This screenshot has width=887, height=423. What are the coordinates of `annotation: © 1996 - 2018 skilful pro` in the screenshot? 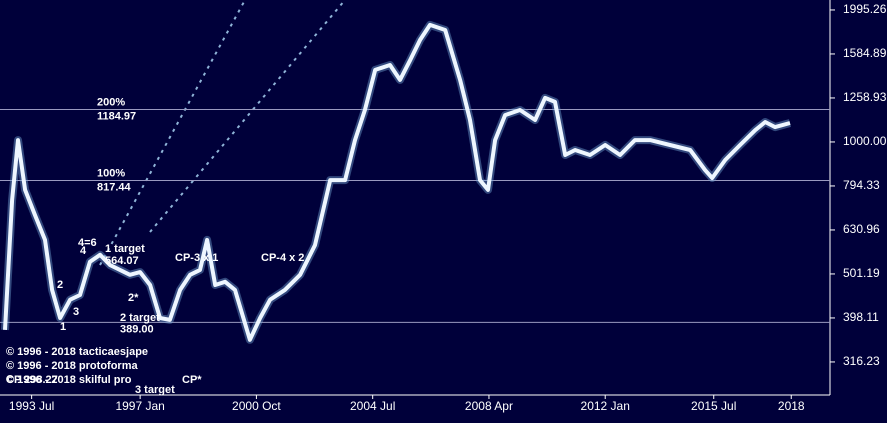 It's located at (69, 380).